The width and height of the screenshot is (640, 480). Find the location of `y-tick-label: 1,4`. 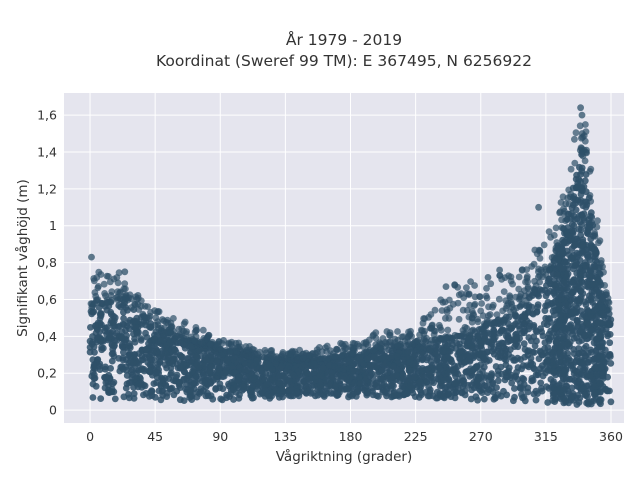

y-tick-label: 1,4 is located at coordinates (47, 151).